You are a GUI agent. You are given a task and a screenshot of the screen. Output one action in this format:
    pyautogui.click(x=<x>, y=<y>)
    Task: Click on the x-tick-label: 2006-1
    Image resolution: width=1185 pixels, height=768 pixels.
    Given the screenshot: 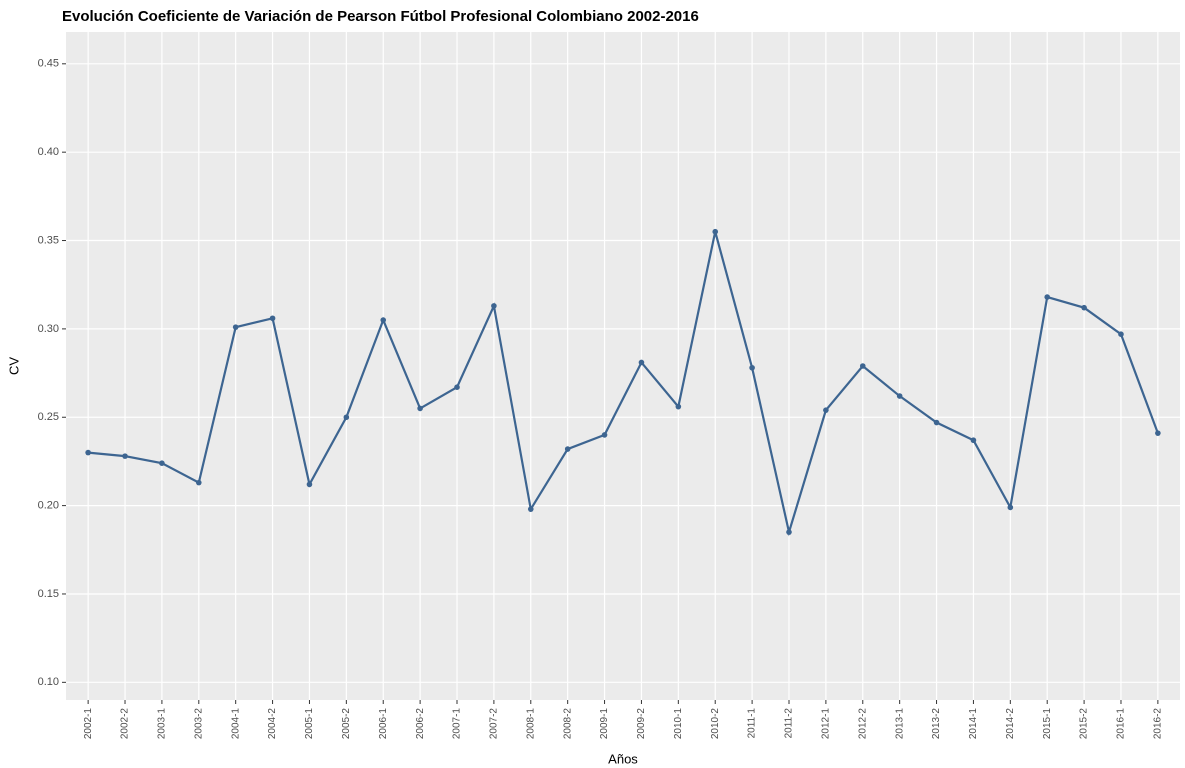 What is the action you would take?
    pyautogui.click(x=383, y=724)
    